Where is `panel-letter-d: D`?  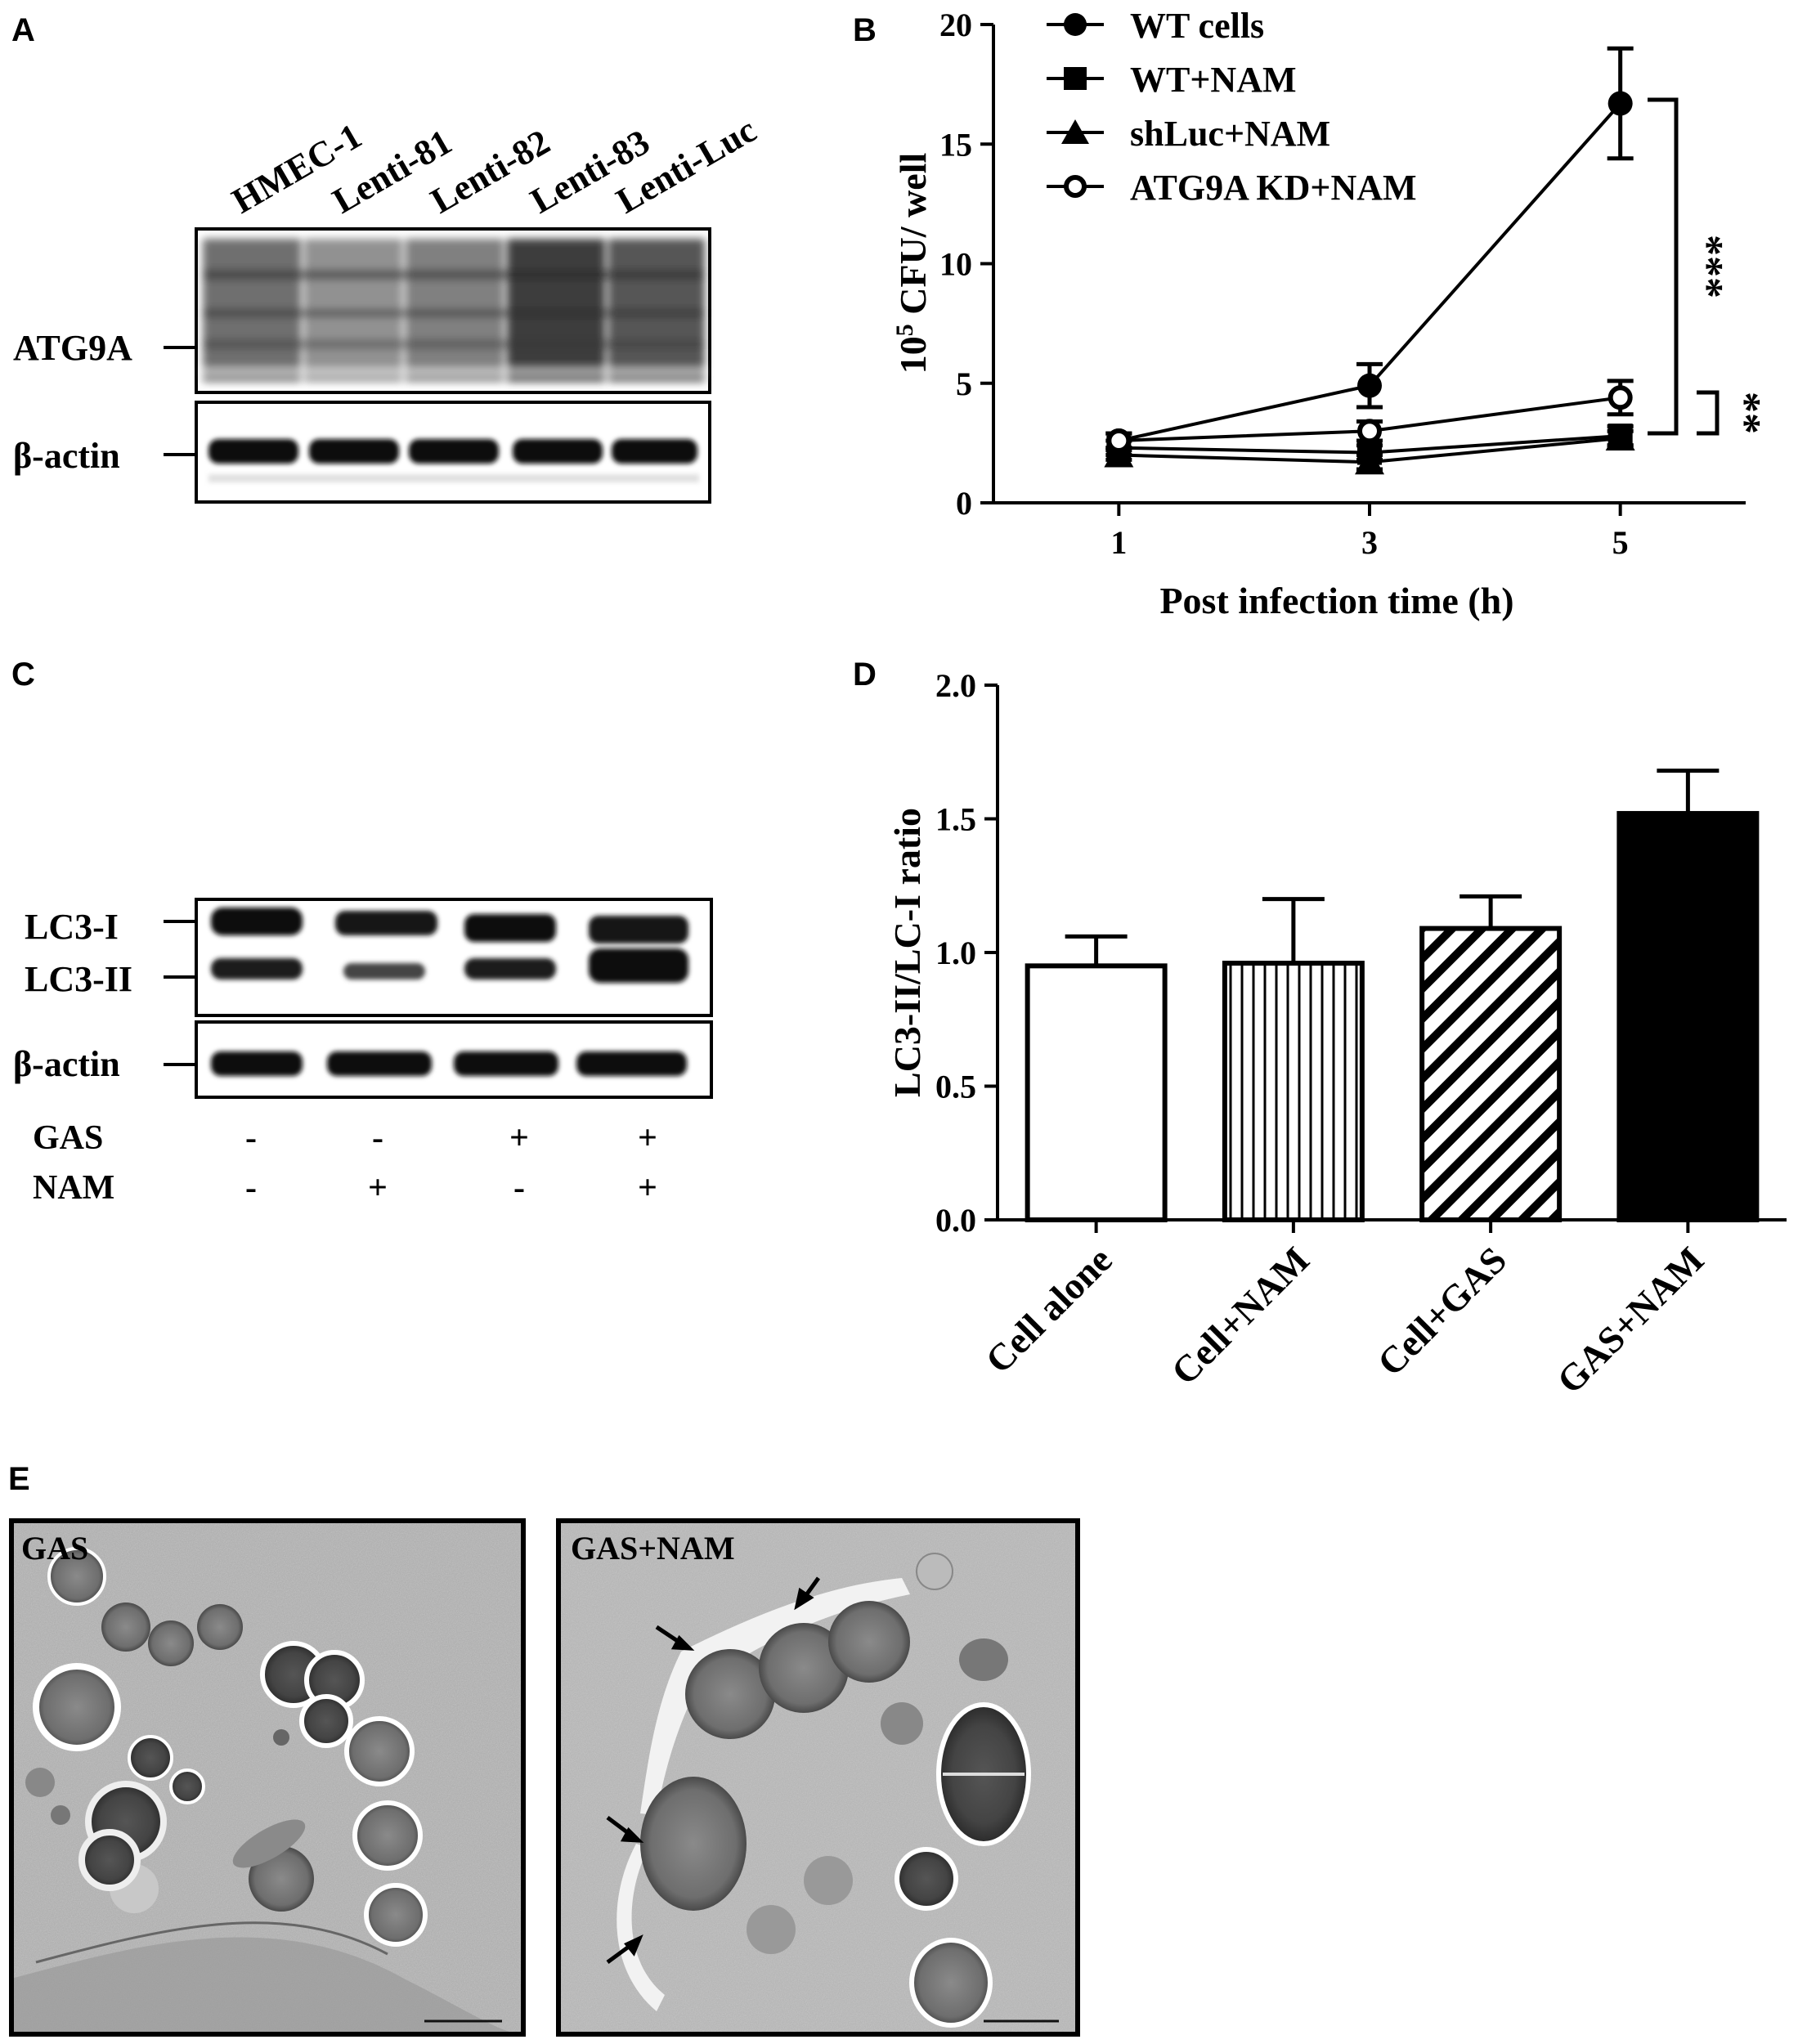 panel-letter-d: D is located at coordinates (865, 675).